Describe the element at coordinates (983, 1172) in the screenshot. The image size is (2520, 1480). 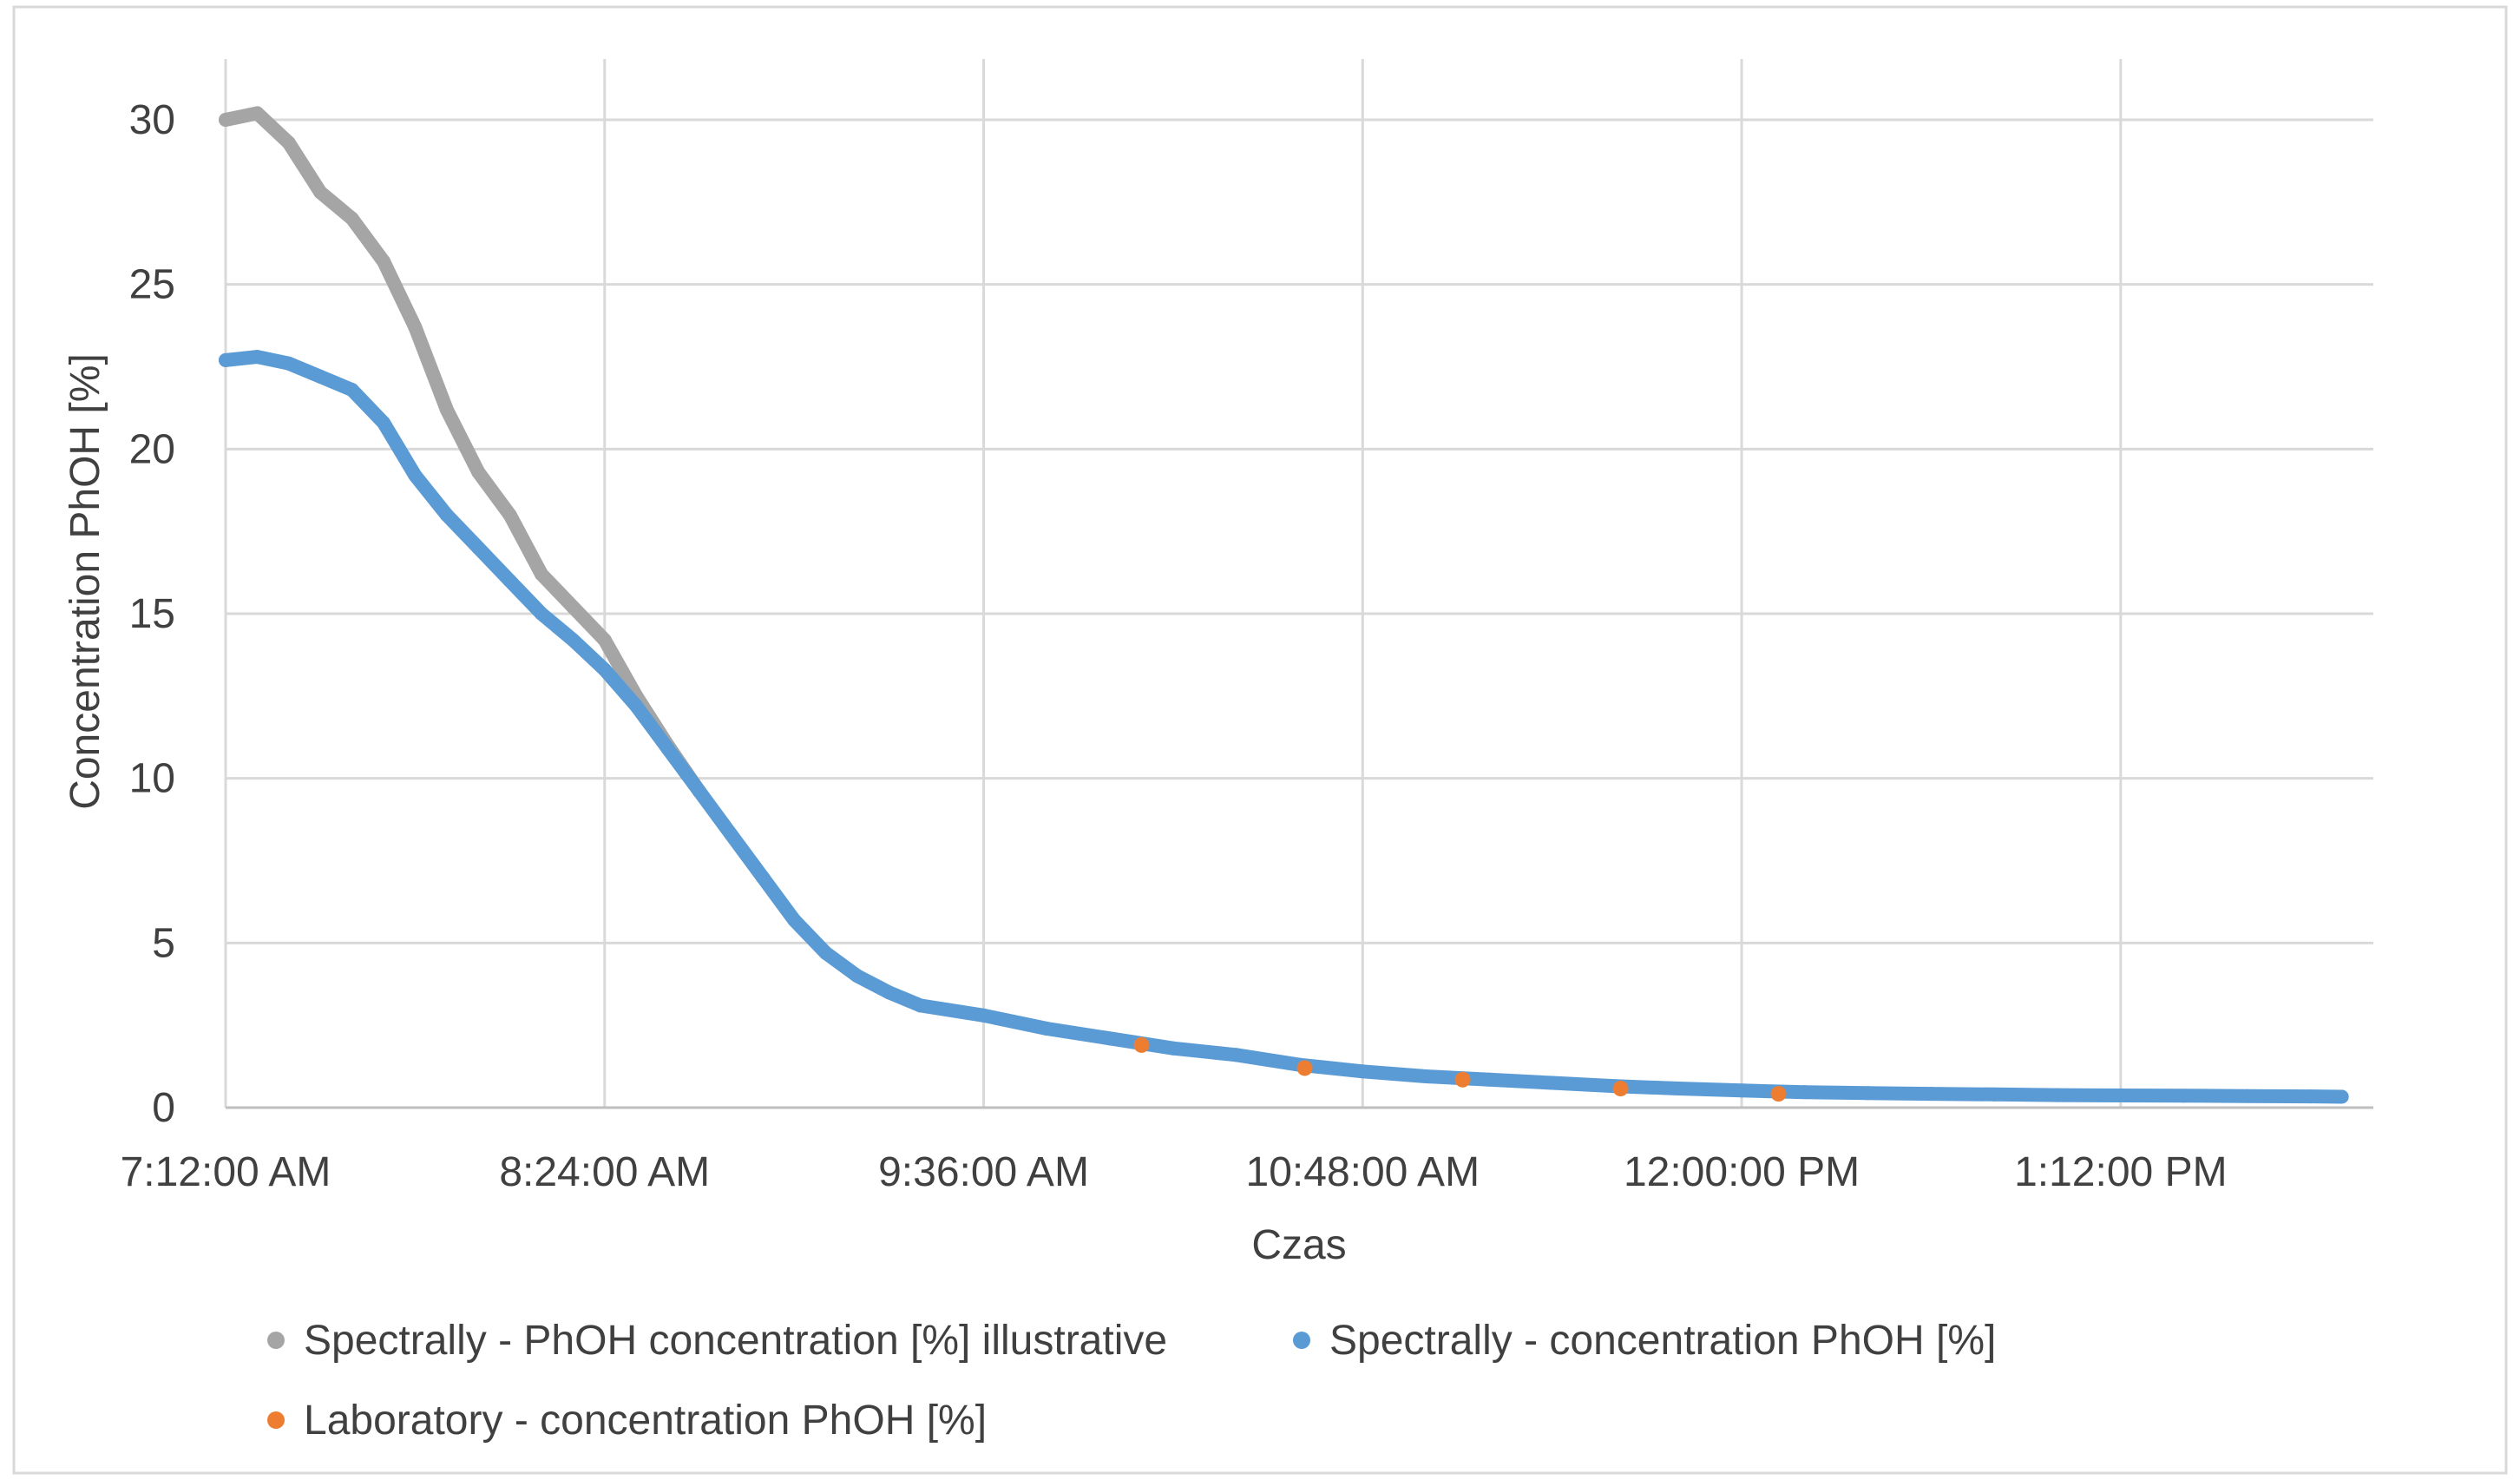
I see `x-tick-label: 9:36:00 AM` at that location.